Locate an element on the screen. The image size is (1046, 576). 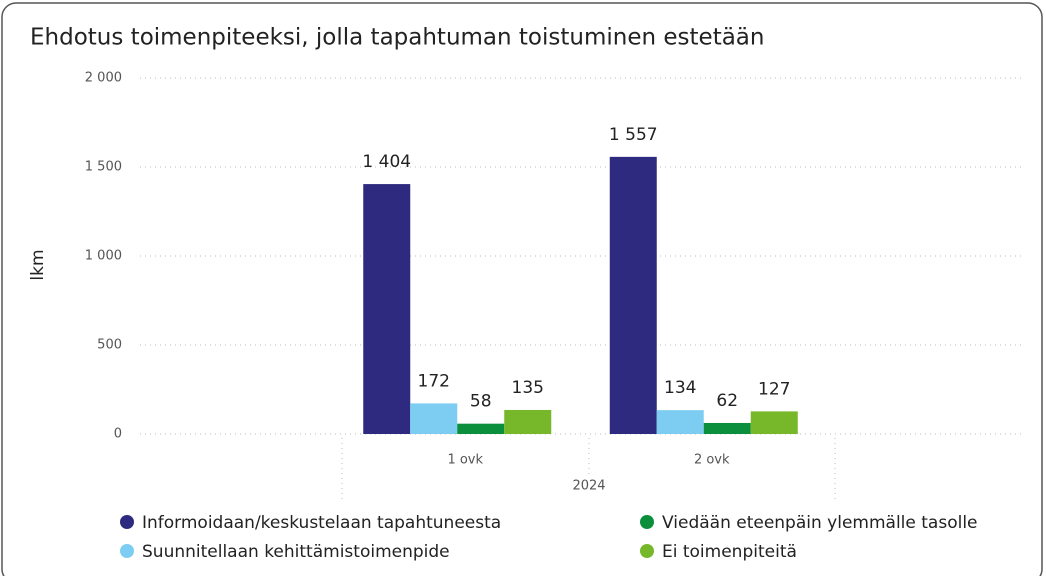
legend-label: Ei toimenpiteitä is located at coordinates (729, 552).